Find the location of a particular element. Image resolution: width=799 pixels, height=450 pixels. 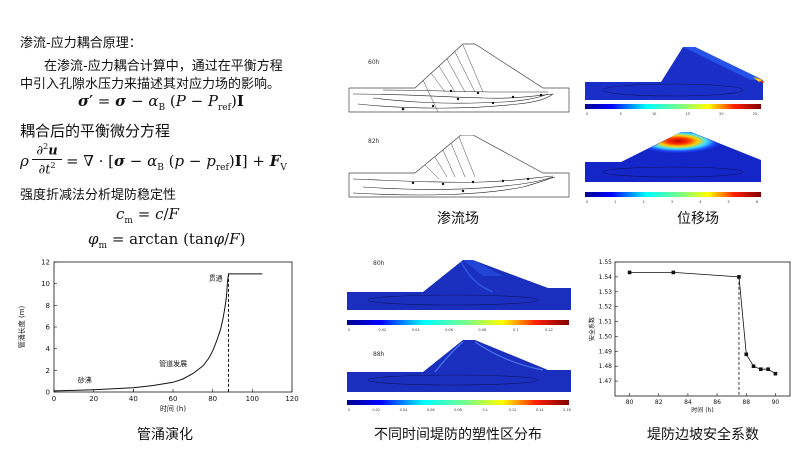

caption-seepage-field: 渗流场 is located at coordinates (458, 219).